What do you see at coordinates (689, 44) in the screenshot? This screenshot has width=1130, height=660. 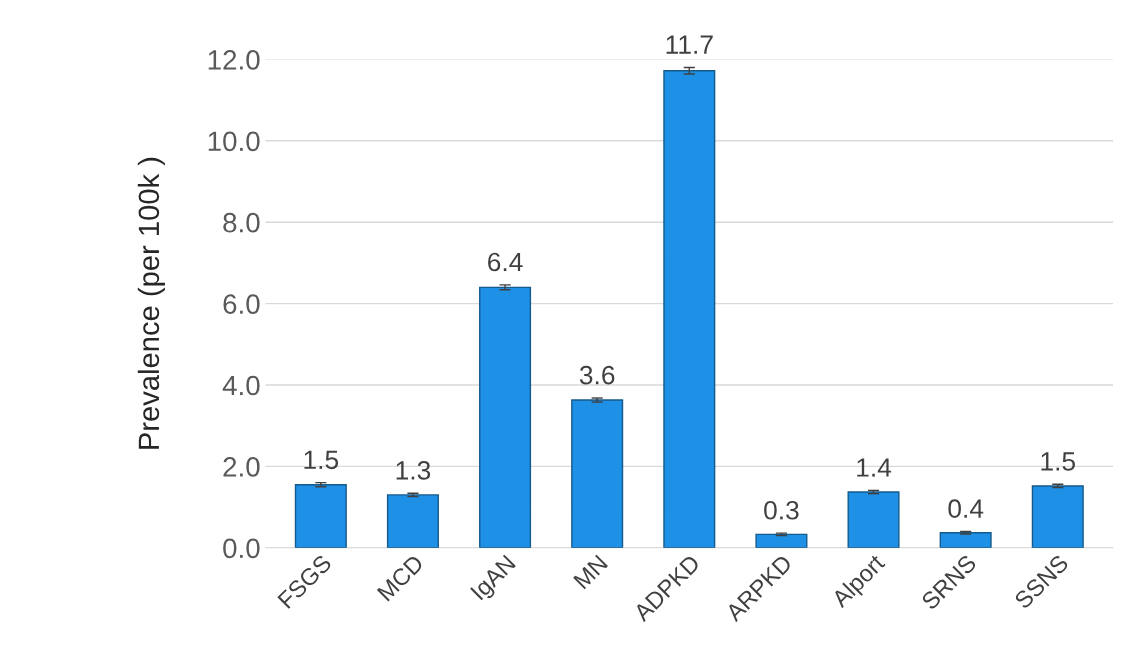 I see `data-label: 11.7` at bounding box center [689, 44].